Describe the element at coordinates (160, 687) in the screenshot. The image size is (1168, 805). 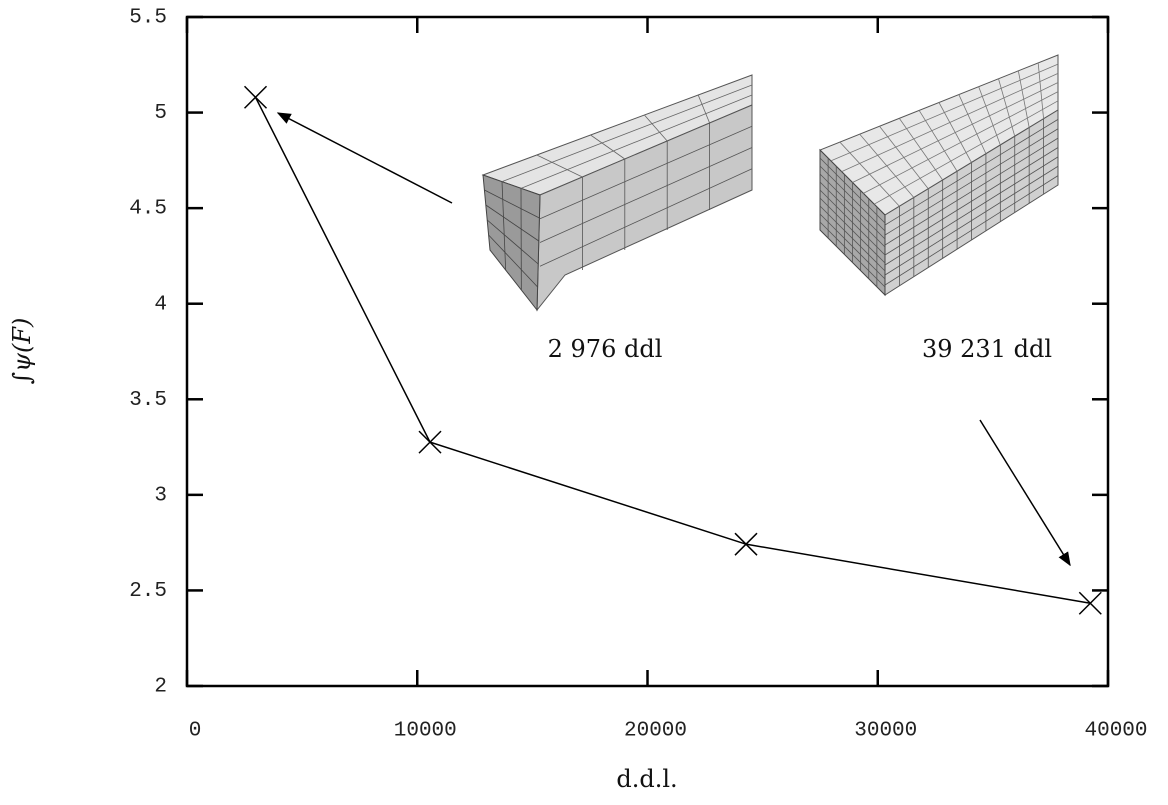
I see `y-tick-label: 2` at that location.